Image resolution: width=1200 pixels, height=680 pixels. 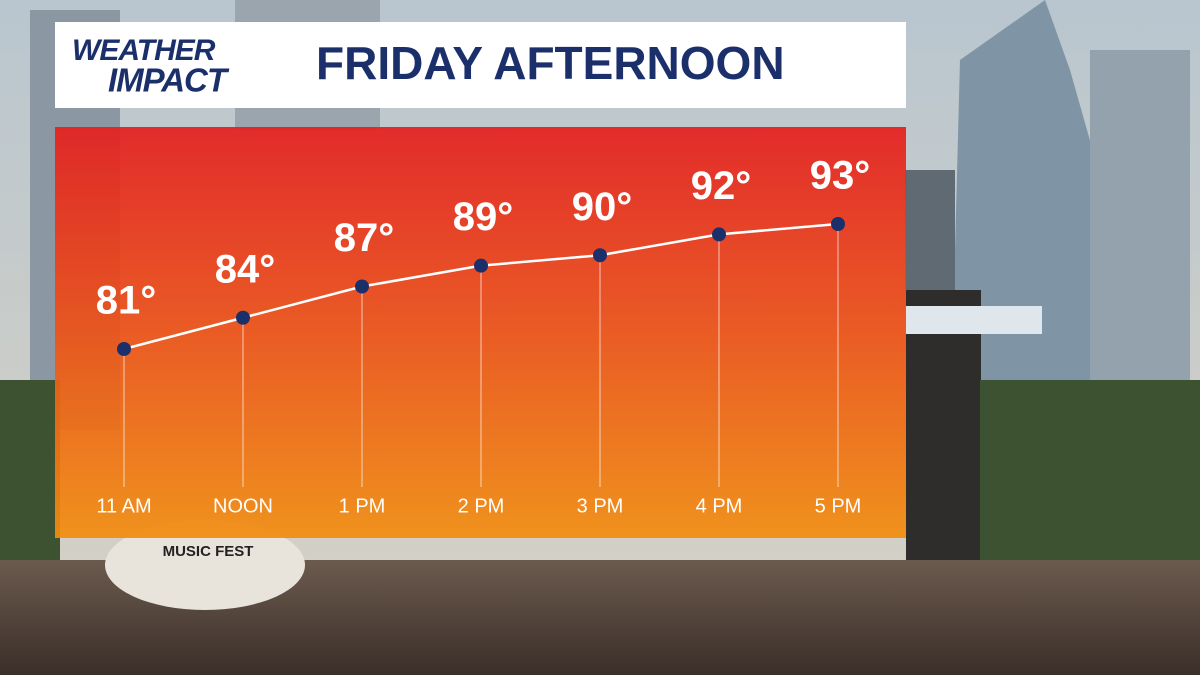 What do you see at coordinates (144, 50) in the screenshot?
I see `logo-line1: WEATHER` at bounding box center [144, 50].